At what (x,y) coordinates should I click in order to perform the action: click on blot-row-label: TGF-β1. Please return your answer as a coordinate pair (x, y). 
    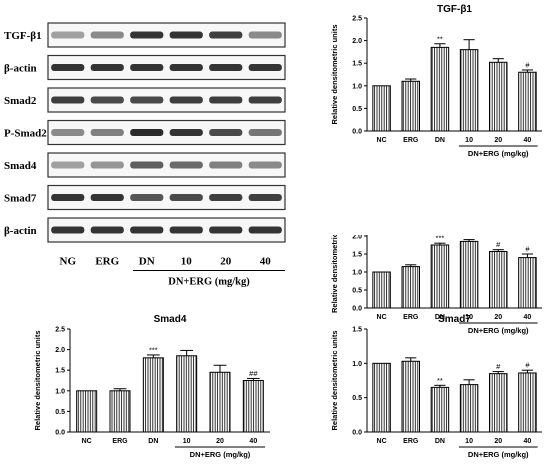
    Looking at the image, I should click on (23, 36).